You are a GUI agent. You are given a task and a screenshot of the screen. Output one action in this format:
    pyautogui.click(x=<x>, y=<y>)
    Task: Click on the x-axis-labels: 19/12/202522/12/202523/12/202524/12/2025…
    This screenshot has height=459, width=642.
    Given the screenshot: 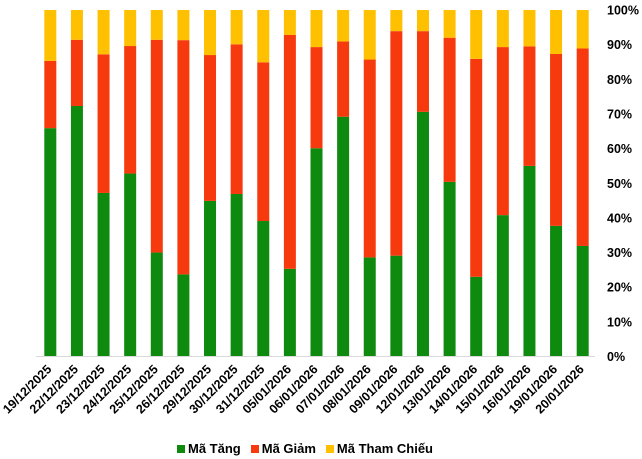 What is the action you would take?
    pyautogui.click(x=293, y=389)
    